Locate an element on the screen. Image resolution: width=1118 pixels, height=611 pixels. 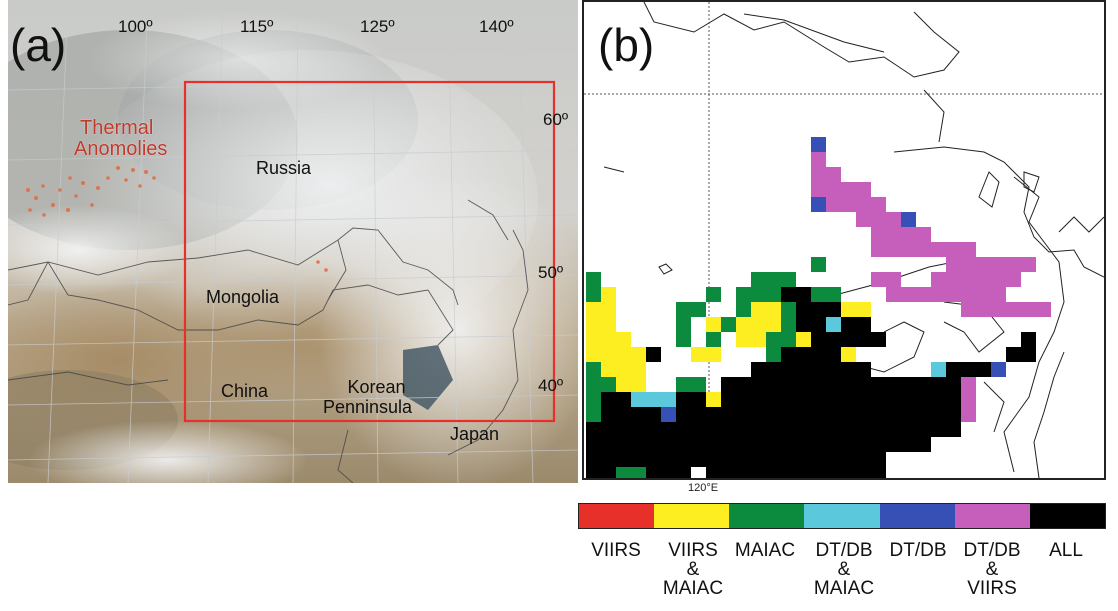
lon-tick-120e: 120°E is located at coordinates (703, 488).